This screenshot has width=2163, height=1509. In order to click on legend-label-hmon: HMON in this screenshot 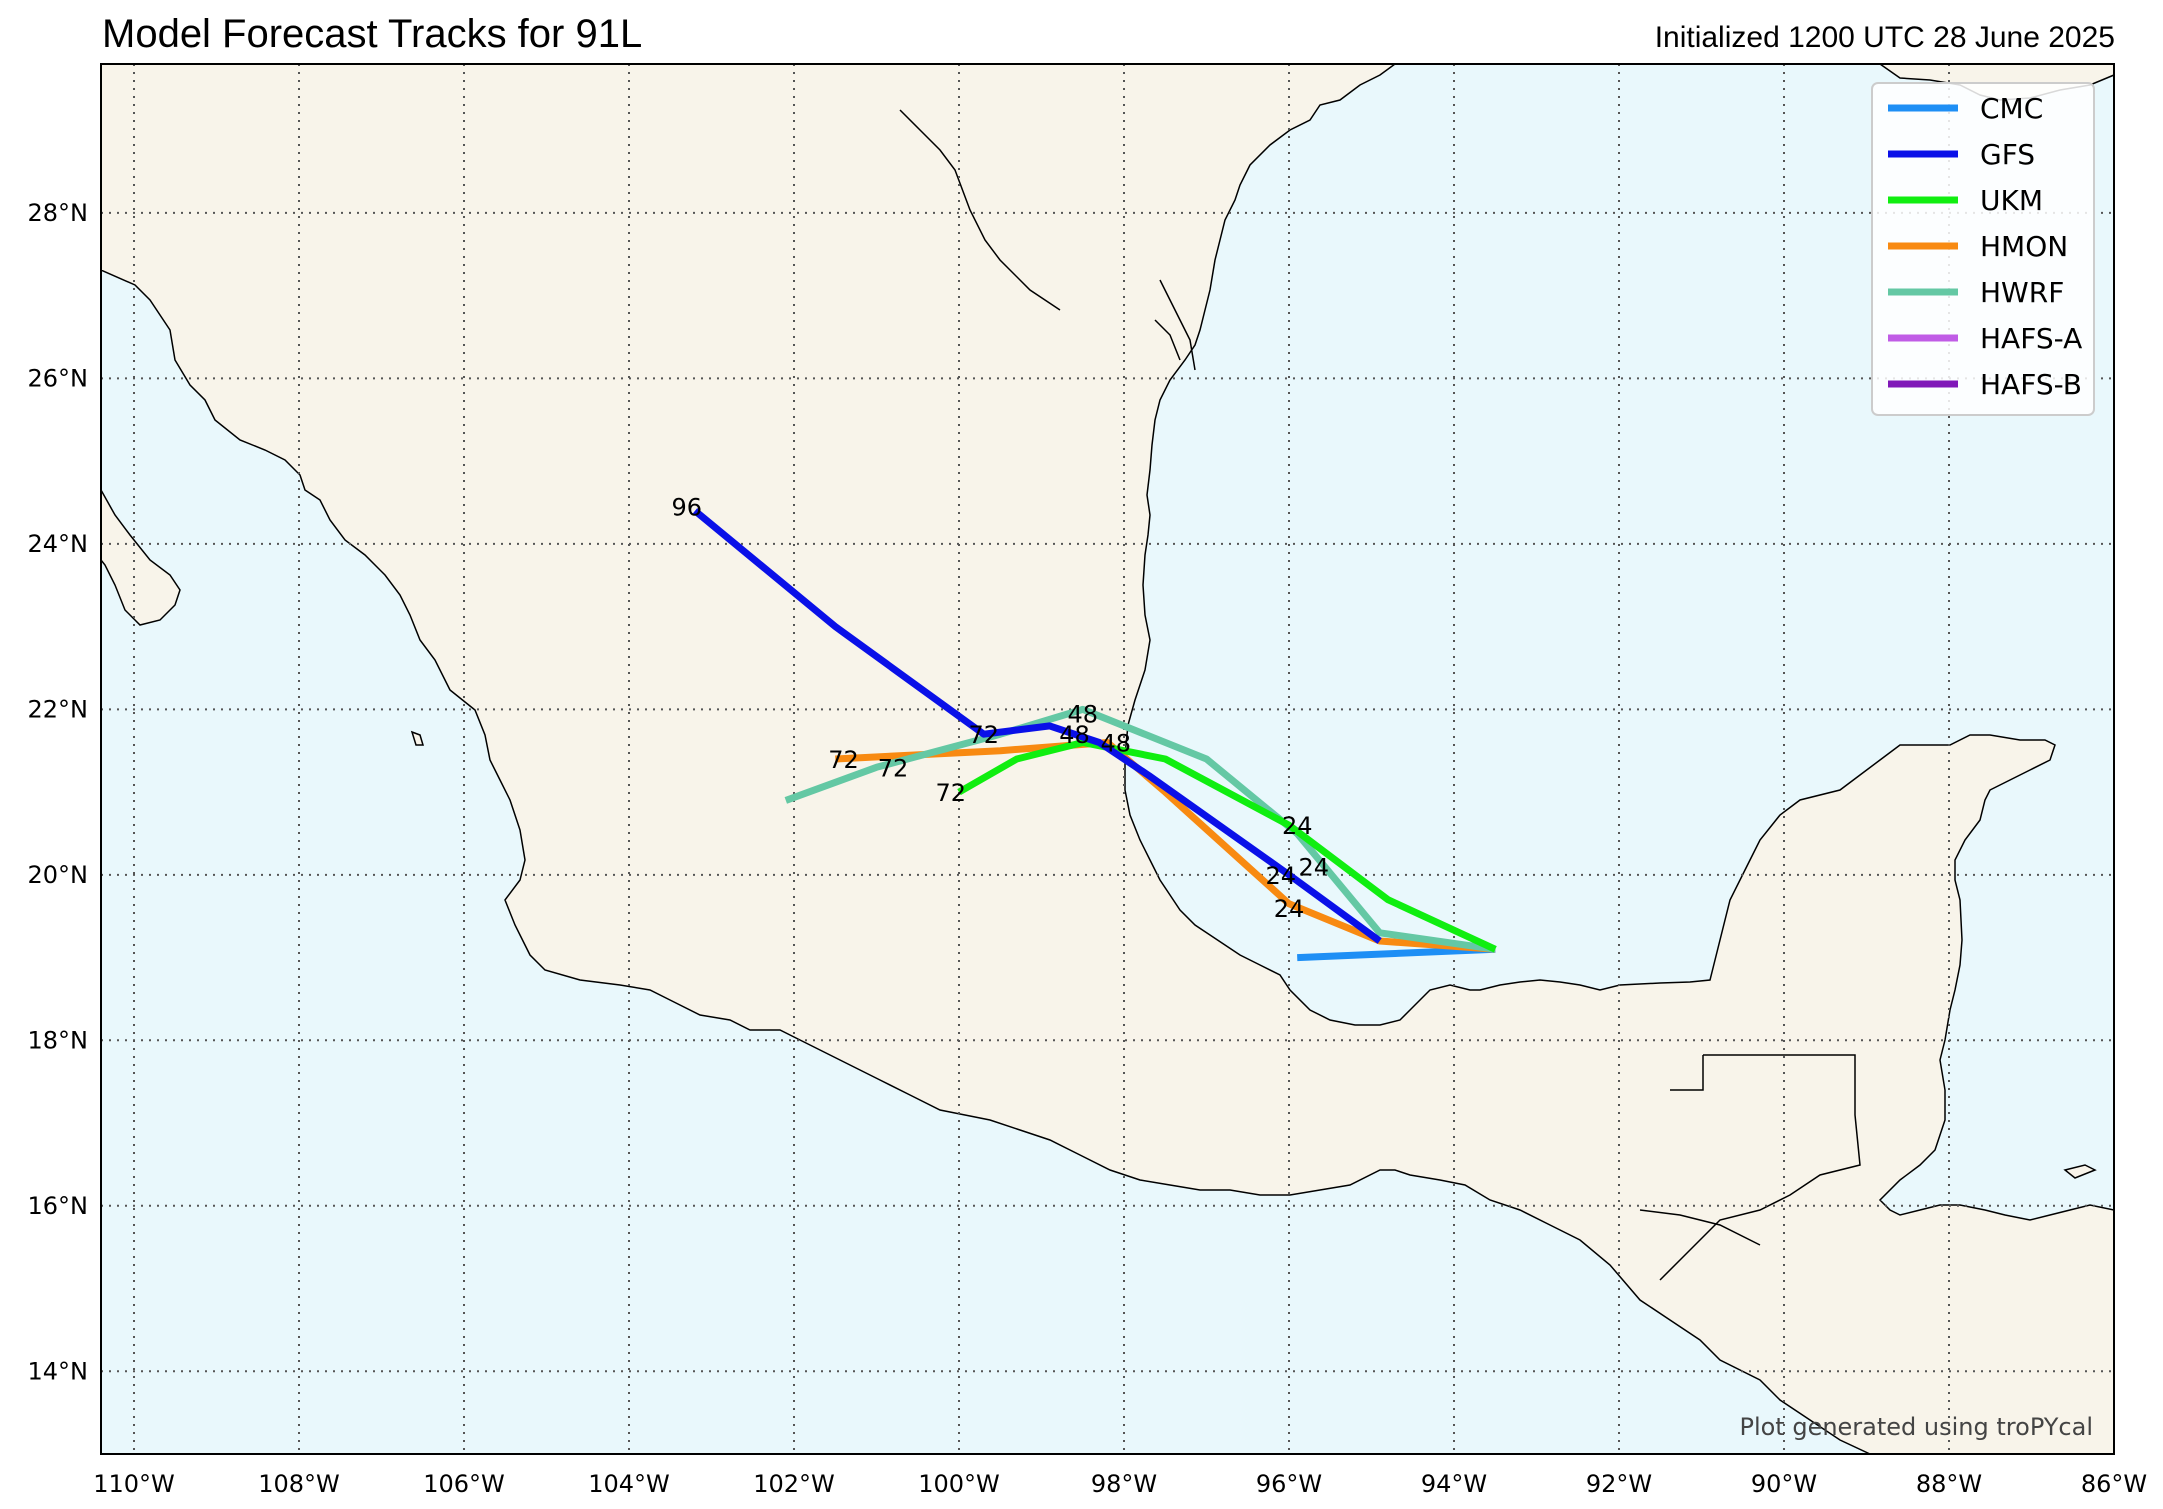, I will do `click(2024, 246)`.